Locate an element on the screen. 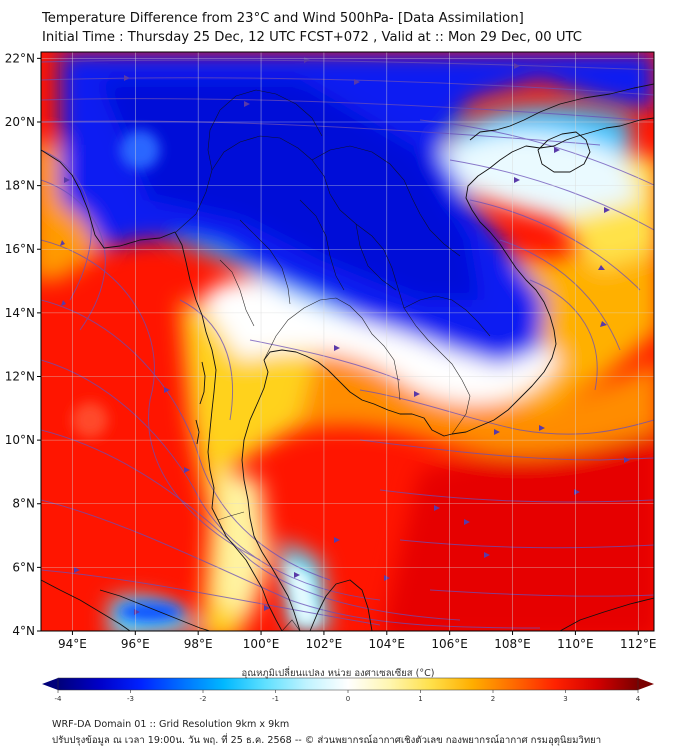  colorbar-bar is located at coordinates (348, 684).